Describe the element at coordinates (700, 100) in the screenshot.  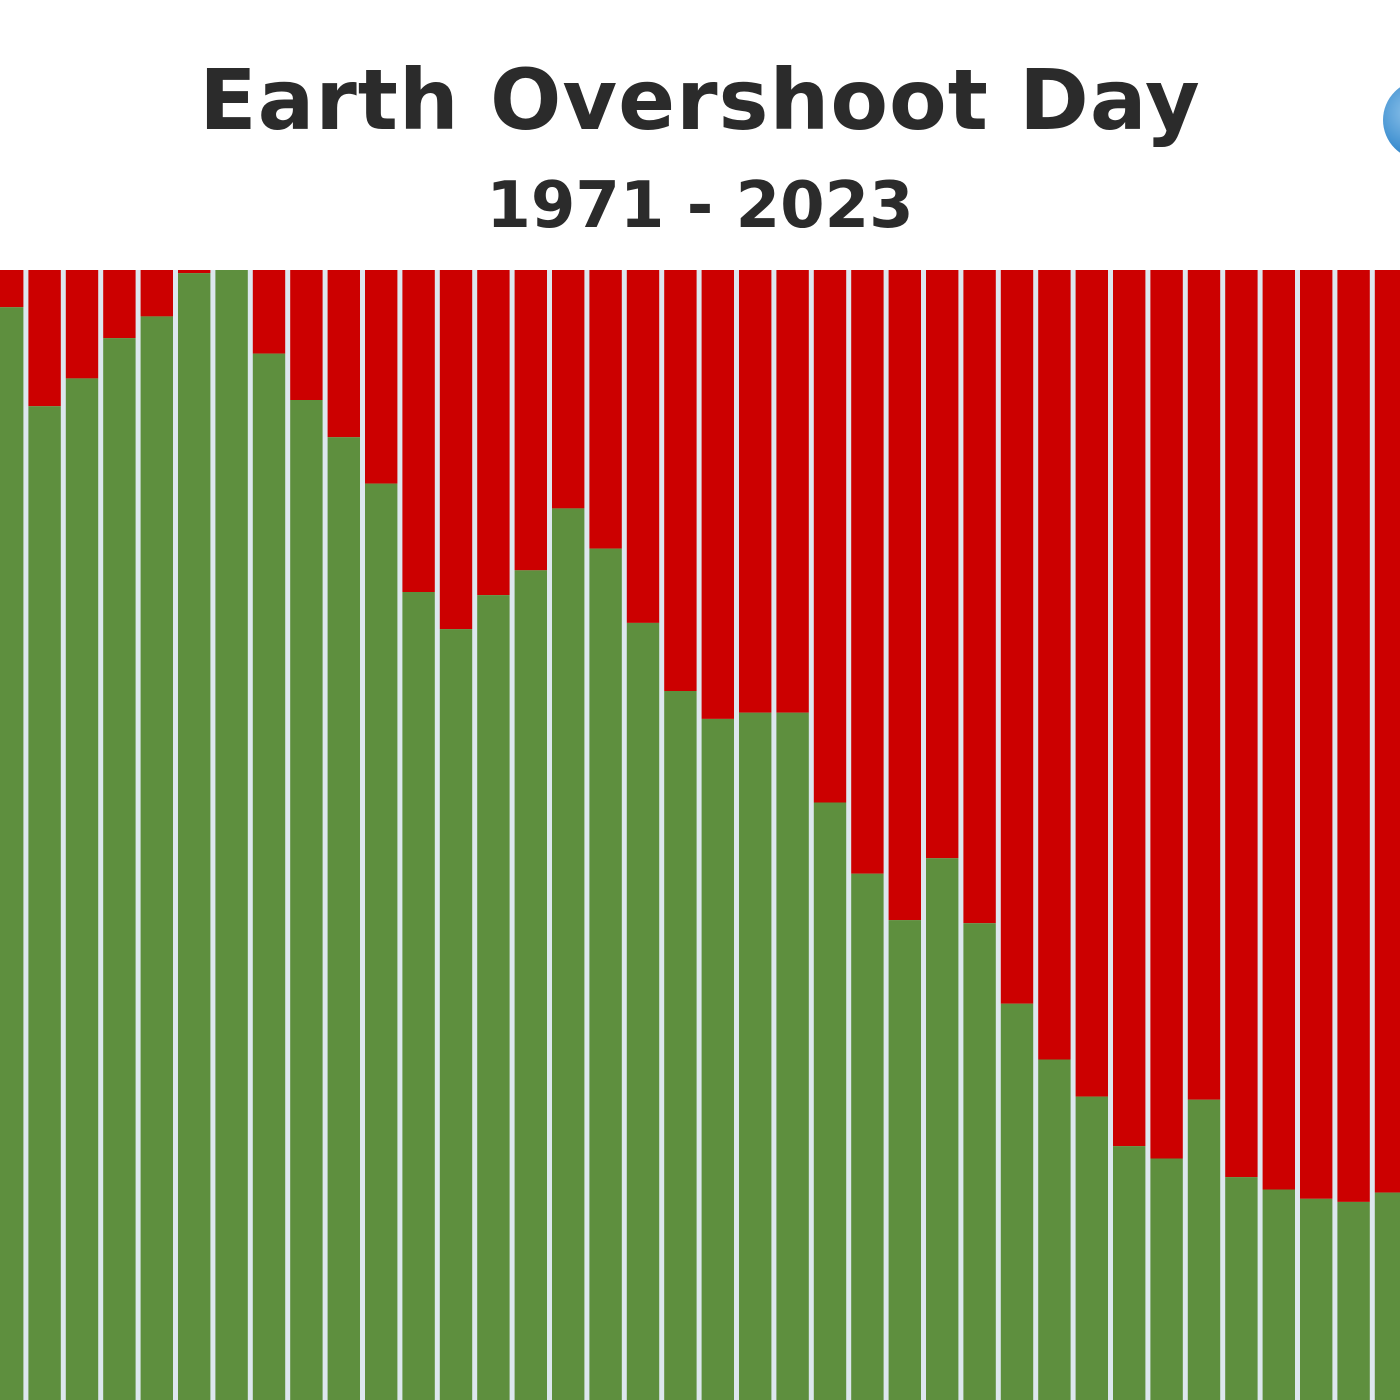
I see `chart-title: Earth Overshoot Day` at that location.